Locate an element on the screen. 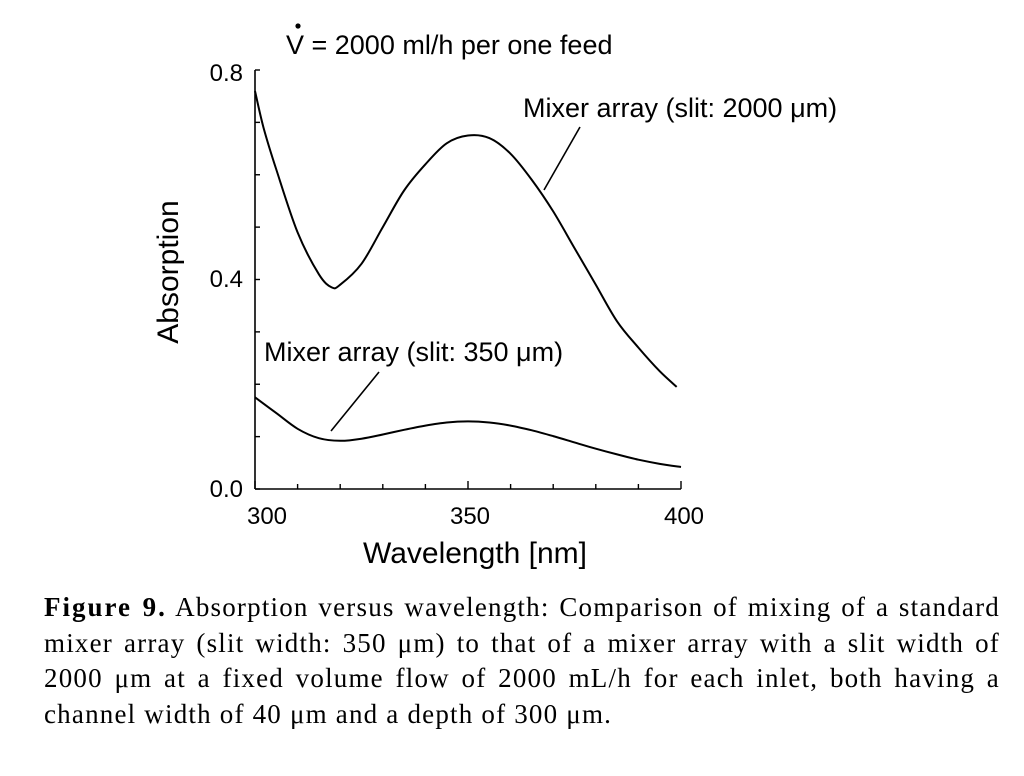 The image size is (1024, 776). x-tick-marks is located at coordinates (468, 485).